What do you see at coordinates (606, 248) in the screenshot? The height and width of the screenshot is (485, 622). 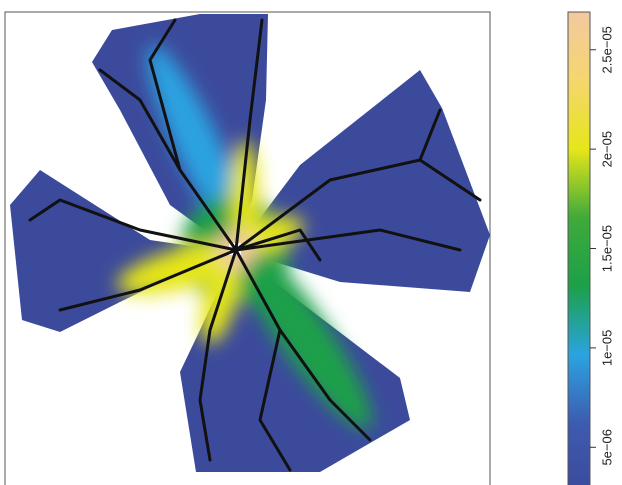 I see `colorbar-tick-label: 1.5e−05` at bounding box center [606, 248].